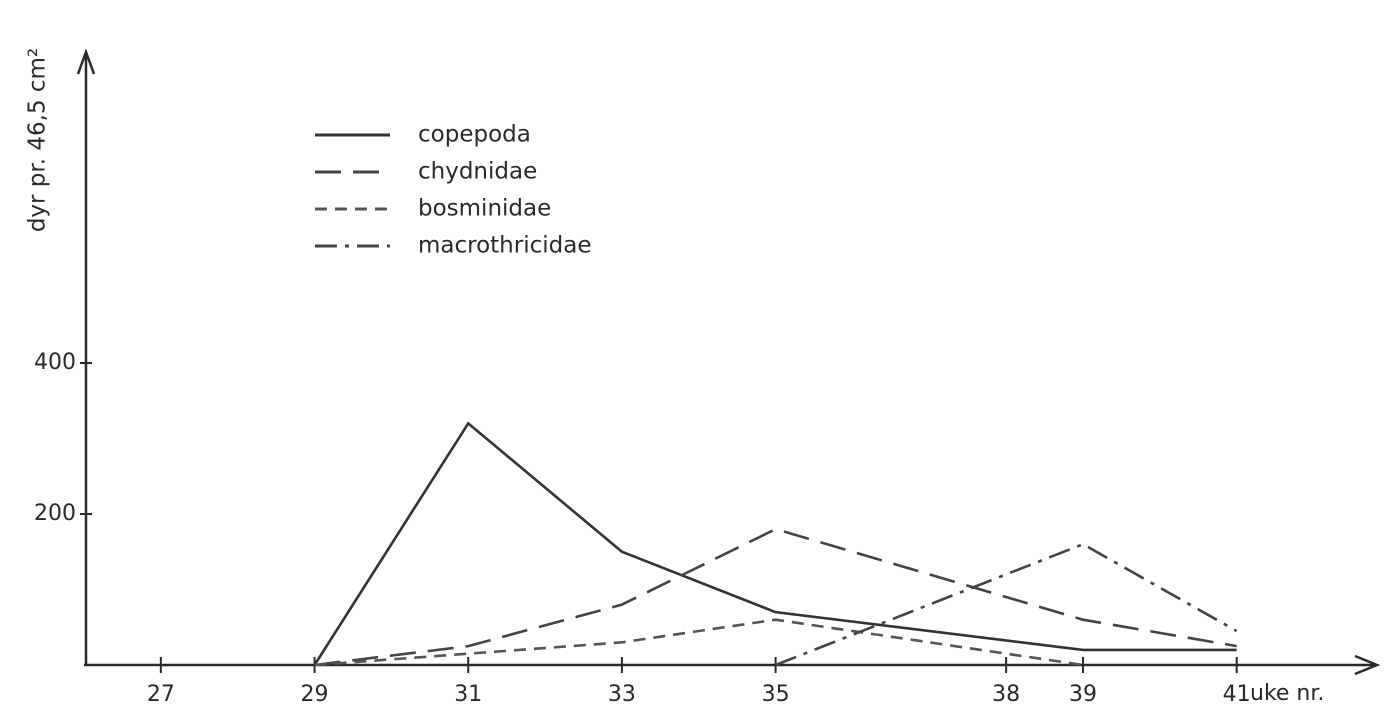 The image size is (1387, 712). What do you see at coordinates (161, 694) in the screenshot?
I see `x-tick-label: 27` at bounding box center [161, 694].